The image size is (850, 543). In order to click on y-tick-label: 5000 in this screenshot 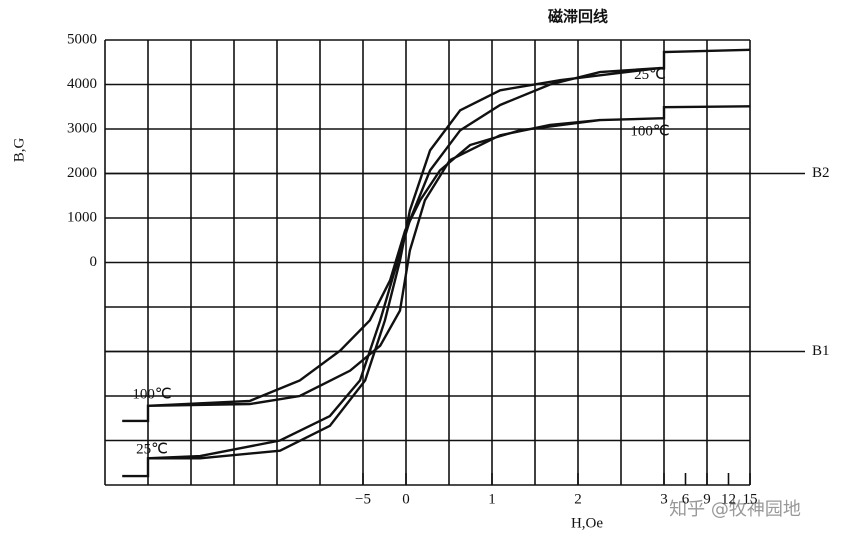, I will do `click(82, 39)`.